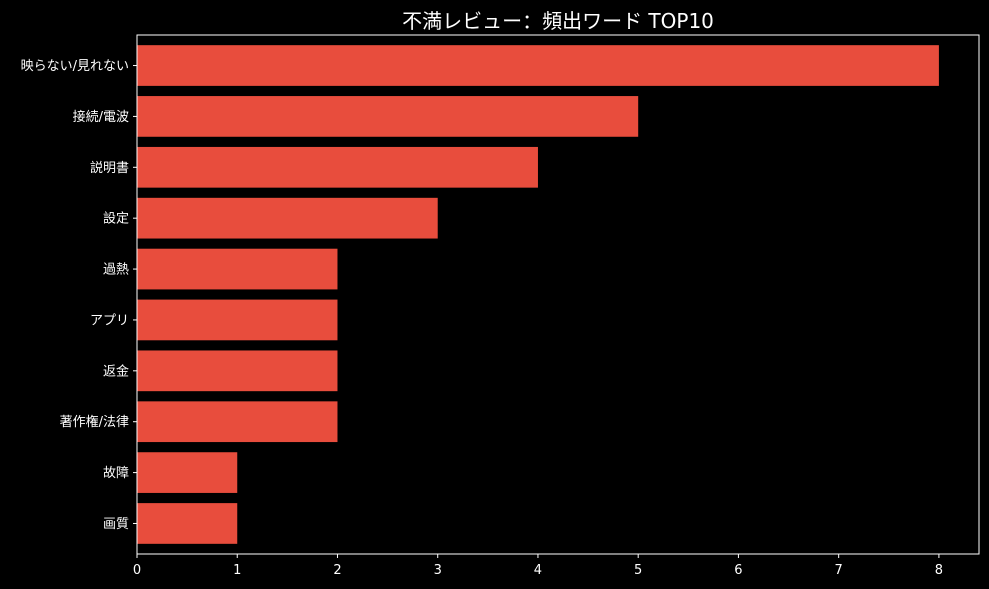  What do you see at coordinates (558, 21) in the screenshot?
I see `chart-title: 不満レビュー：頻出ワード TOP10` at bounding box center [558, 21].